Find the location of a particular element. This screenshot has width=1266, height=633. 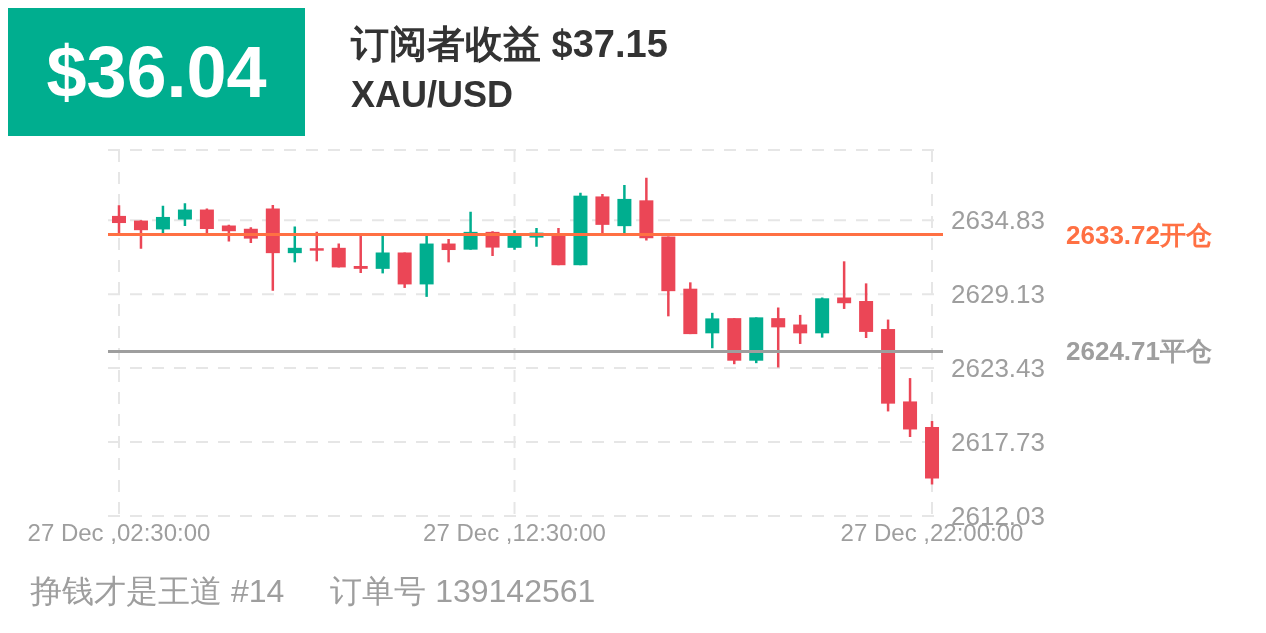

y-tick-label: 2629.13 is located at coordinates (998, 294).